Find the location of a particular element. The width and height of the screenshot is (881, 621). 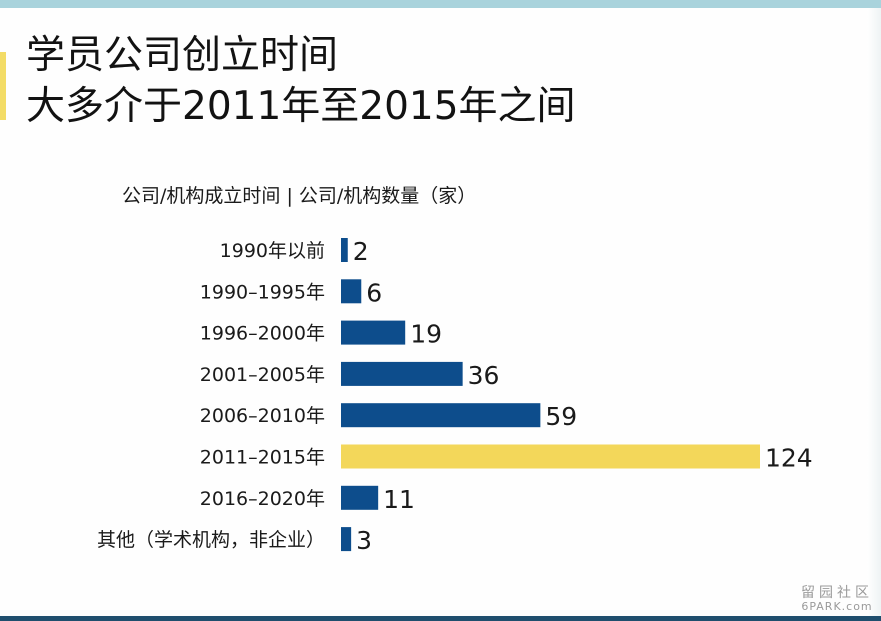

category-label: 2001–2005年 is located at coordinates (262, 375).